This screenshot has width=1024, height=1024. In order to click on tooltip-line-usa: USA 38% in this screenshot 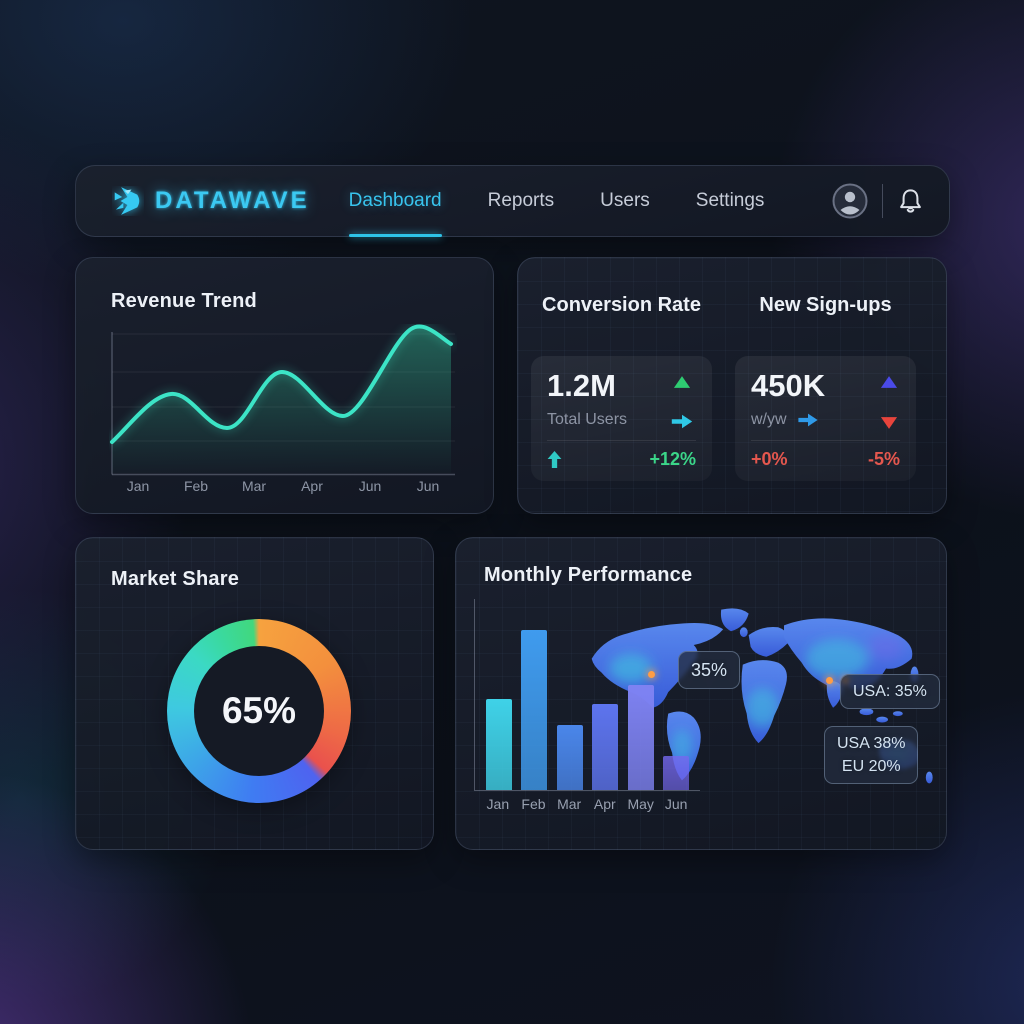, I will do `click(871, 743)`.